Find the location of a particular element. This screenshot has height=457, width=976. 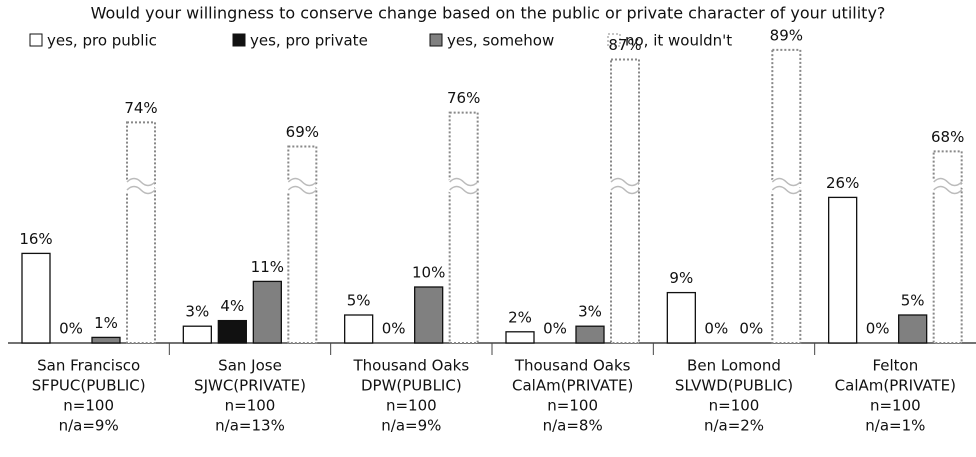

x-tick-label: San Francisco is located at coordinates (88, 366).